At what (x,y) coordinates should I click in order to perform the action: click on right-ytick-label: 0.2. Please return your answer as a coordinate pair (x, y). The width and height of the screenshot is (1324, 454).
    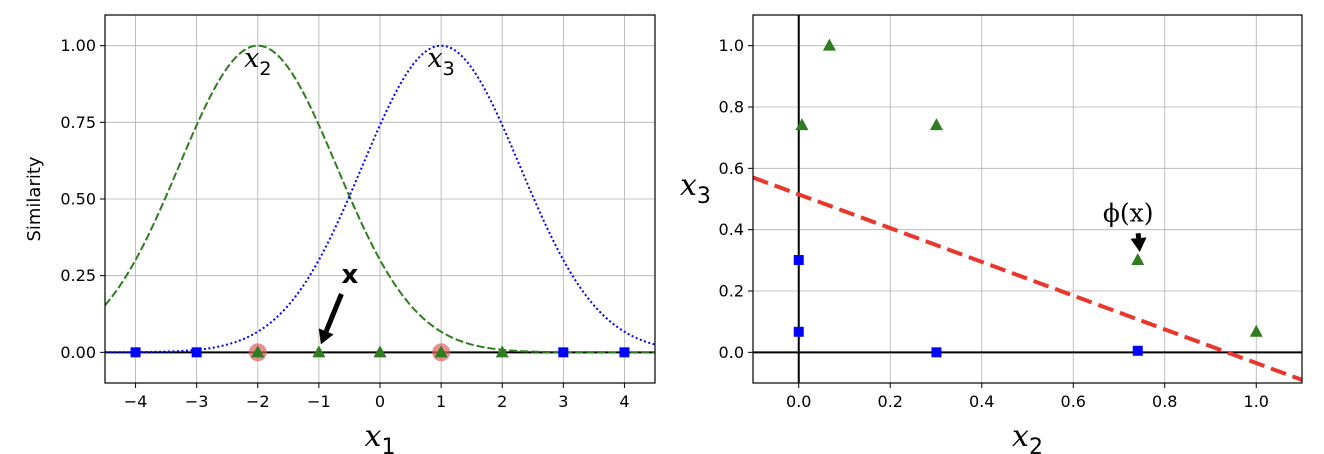
    Looking at the image, I should click on (731, 291).